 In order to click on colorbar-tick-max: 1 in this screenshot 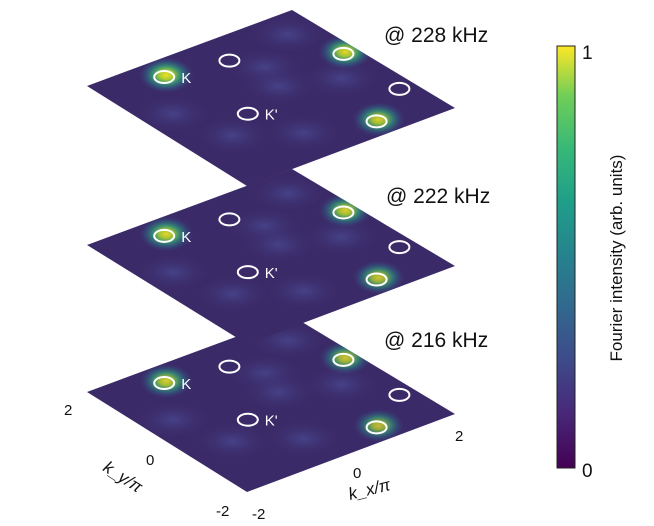, I will do `click(587, 53)`.